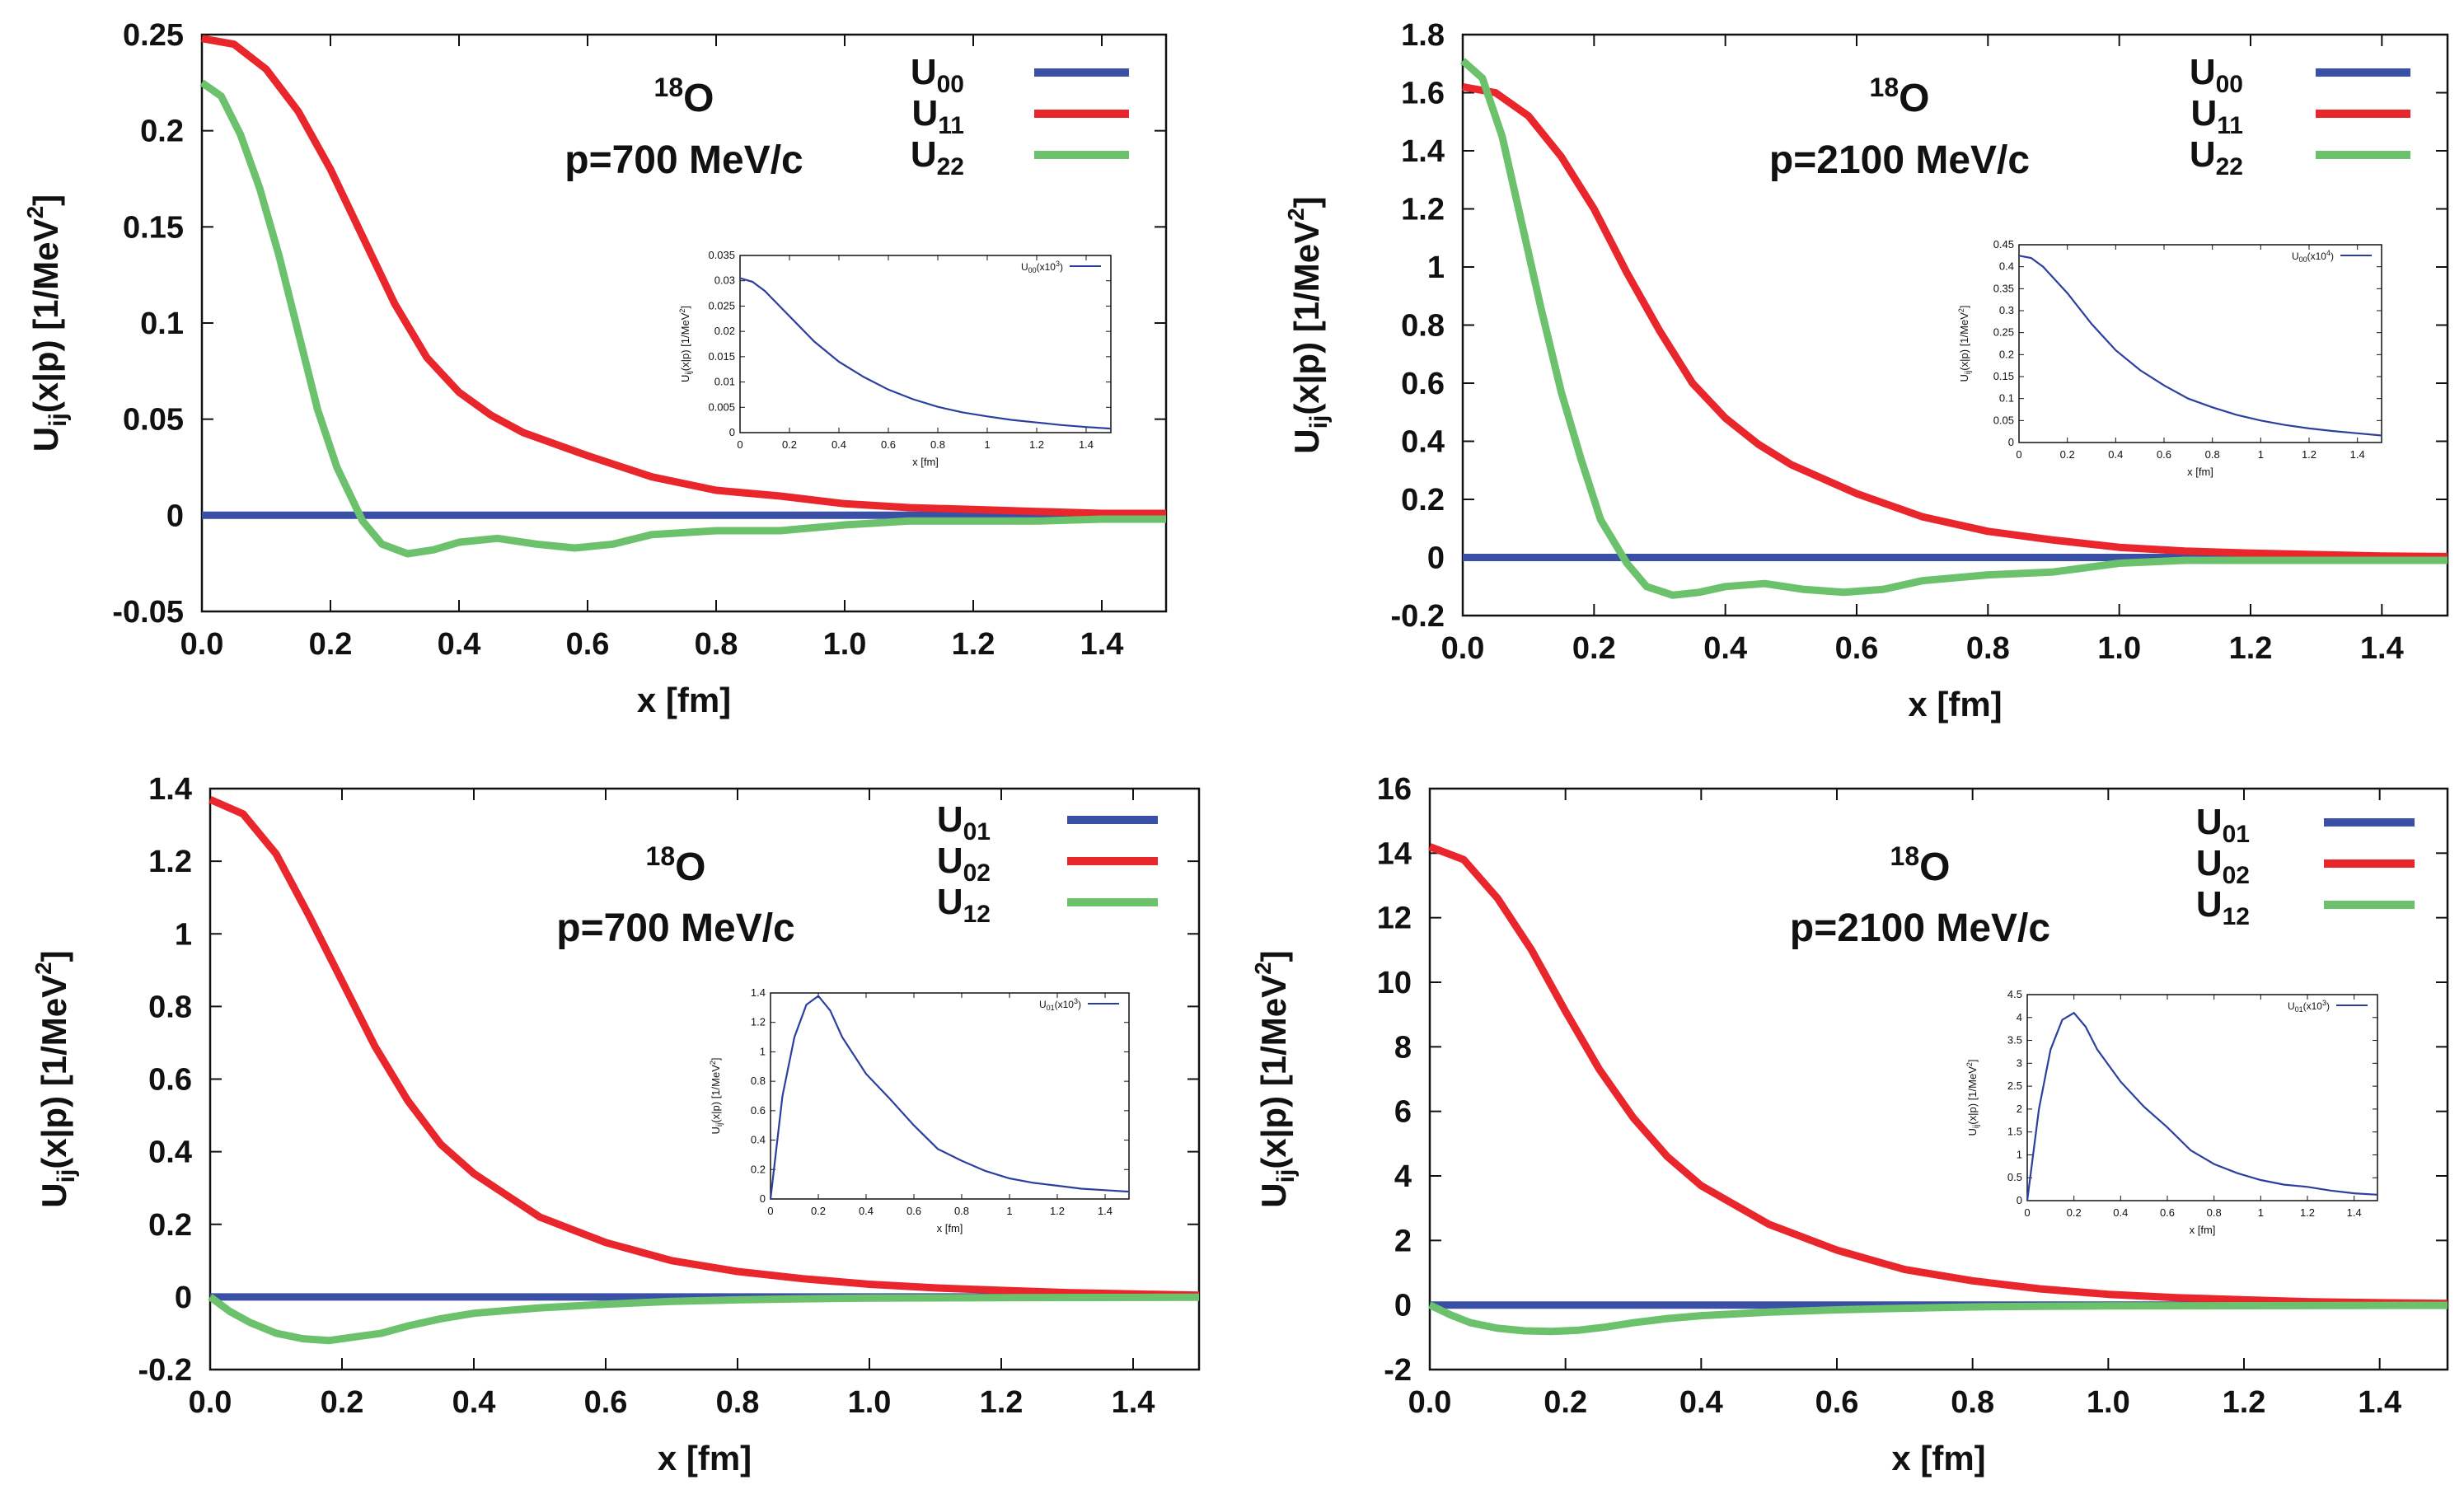 The width and height of the screenshot is (2464, 1508). I want to click on y-tick-label: 4, so click(1403, 1176).